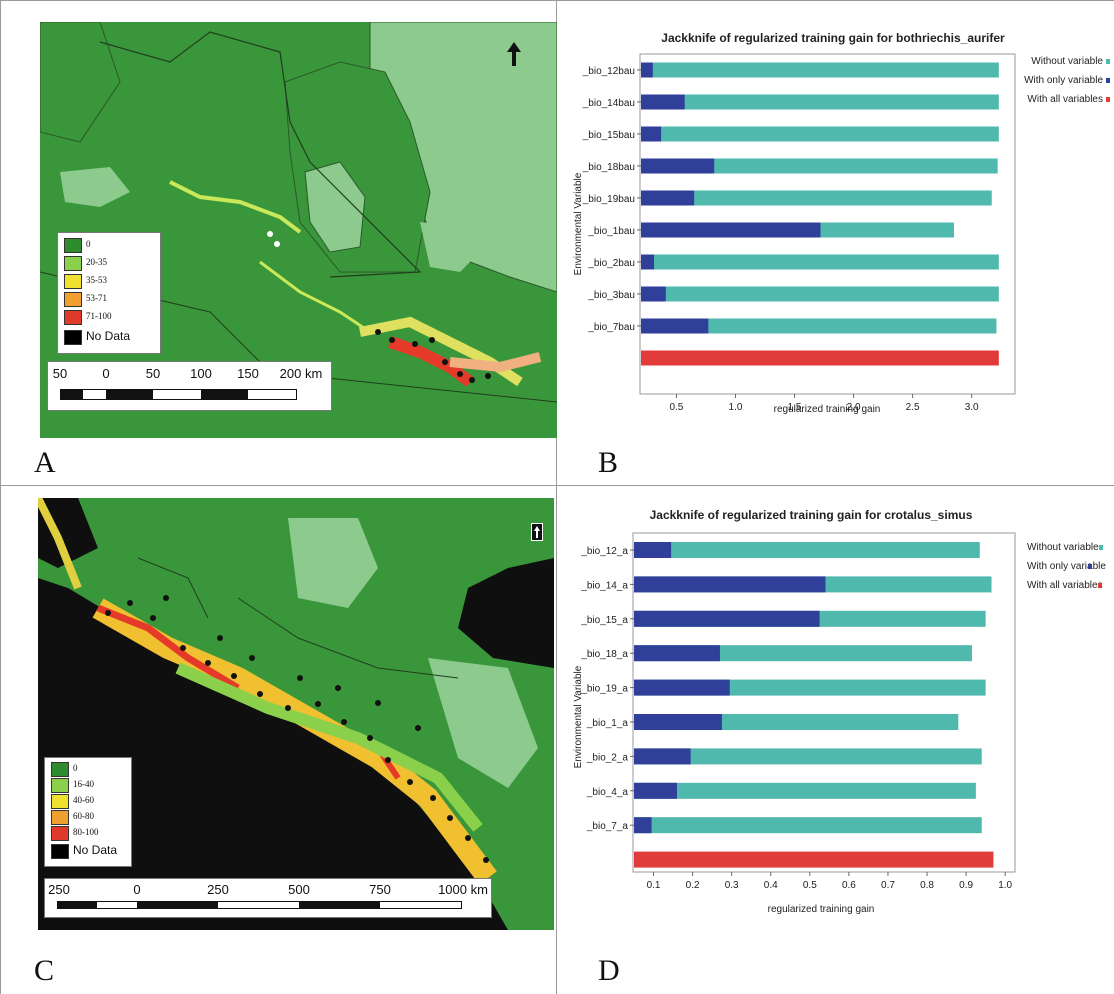  Describe the element at coordinates (189, 386) in the screenshot. I see `map-a-scalebar: 50 0 50 100 150 200 km` at that location.